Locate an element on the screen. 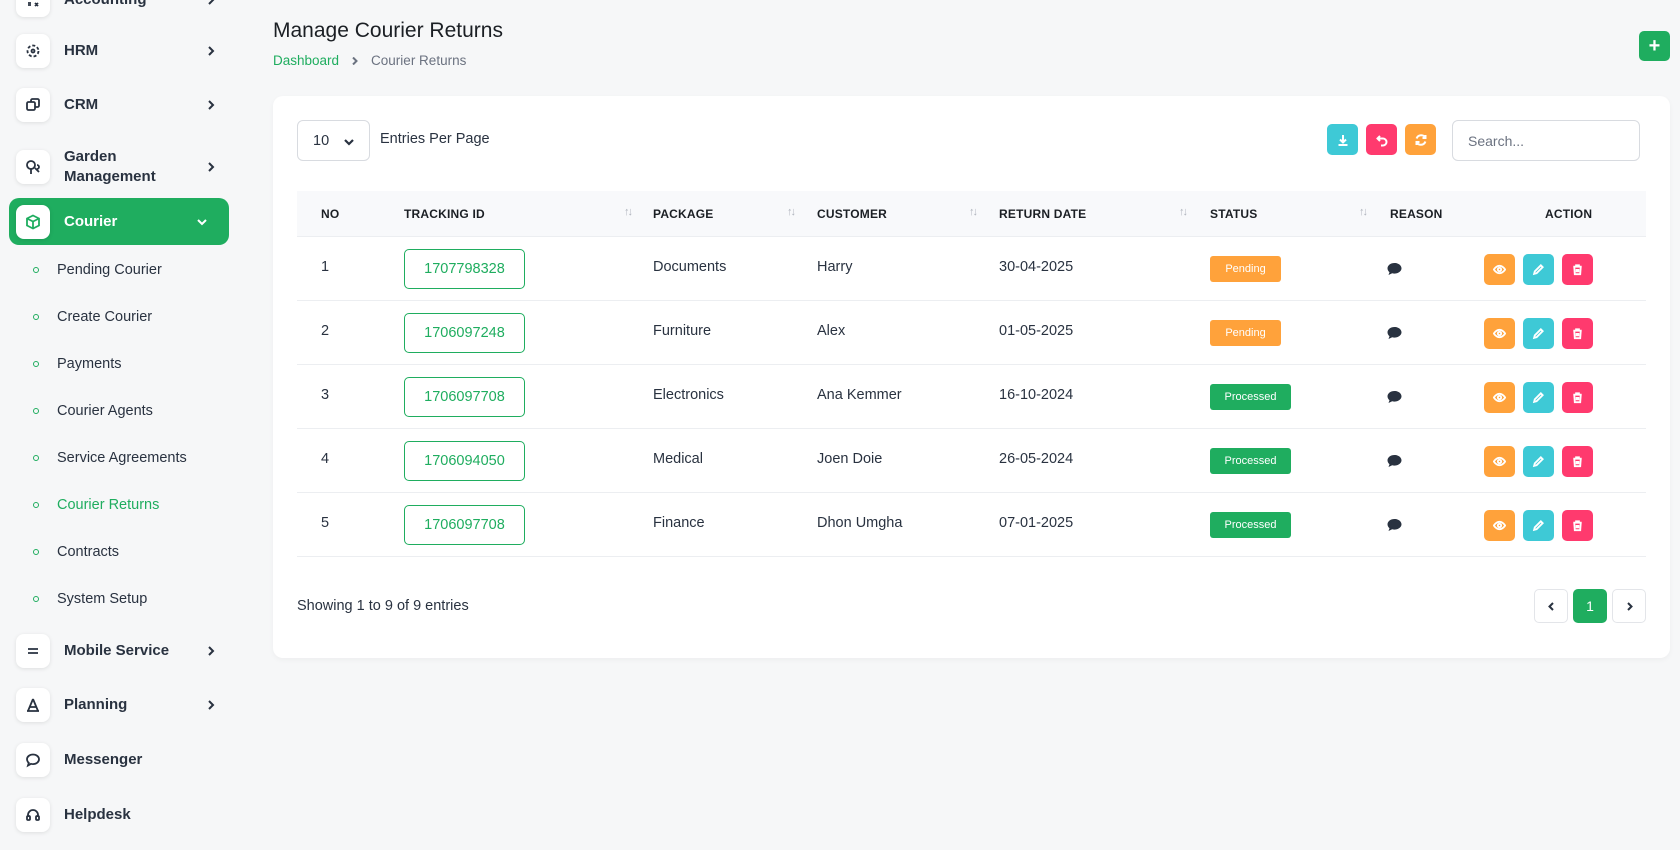  chat-bubble-icon is located at coordinates (33, 760).